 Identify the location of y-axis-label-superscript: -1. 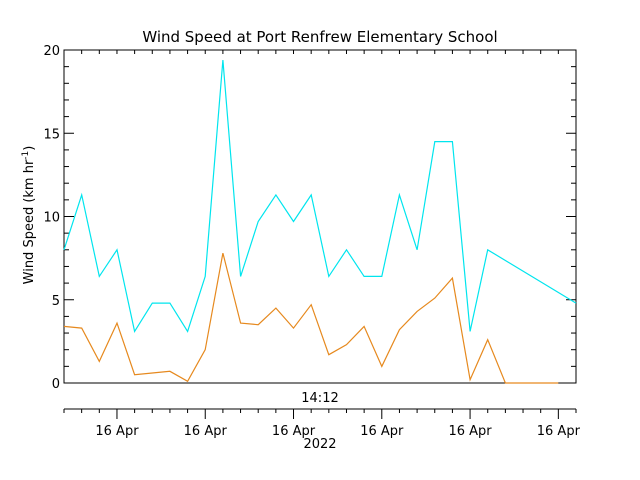
(26, 155).